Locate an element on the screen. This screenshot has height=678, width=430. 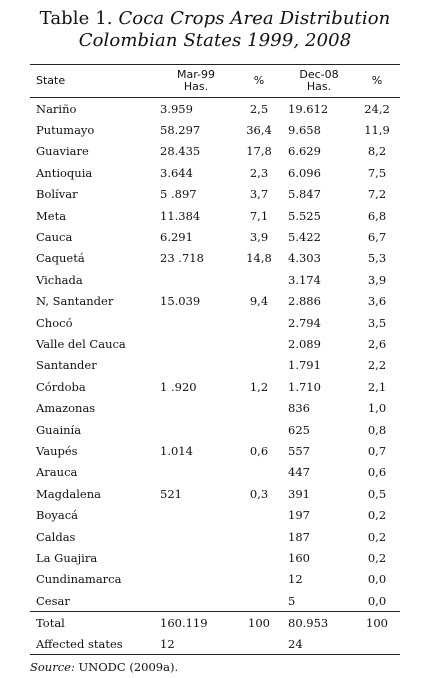
cell-mar99: 3.959 is located at coordinates (176, 108).